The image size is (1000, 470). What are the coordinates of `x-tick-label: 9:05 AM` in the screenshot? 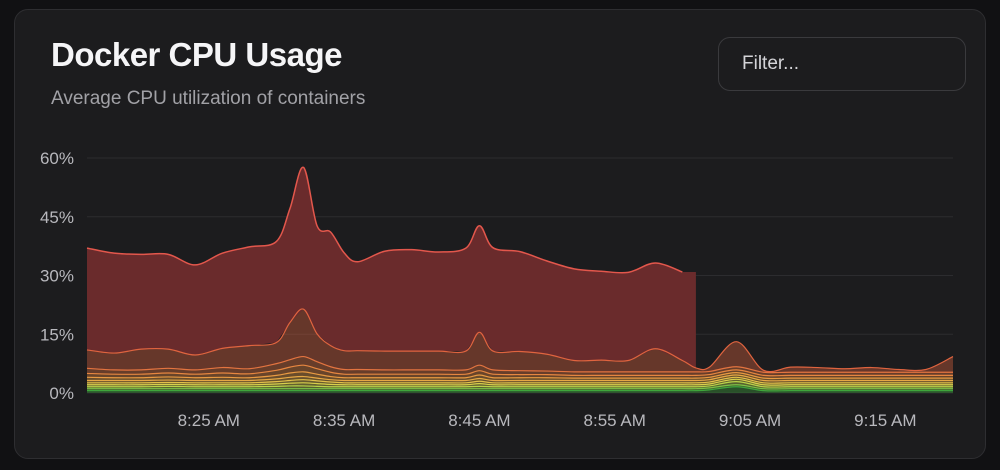 It's located at (750, 420).